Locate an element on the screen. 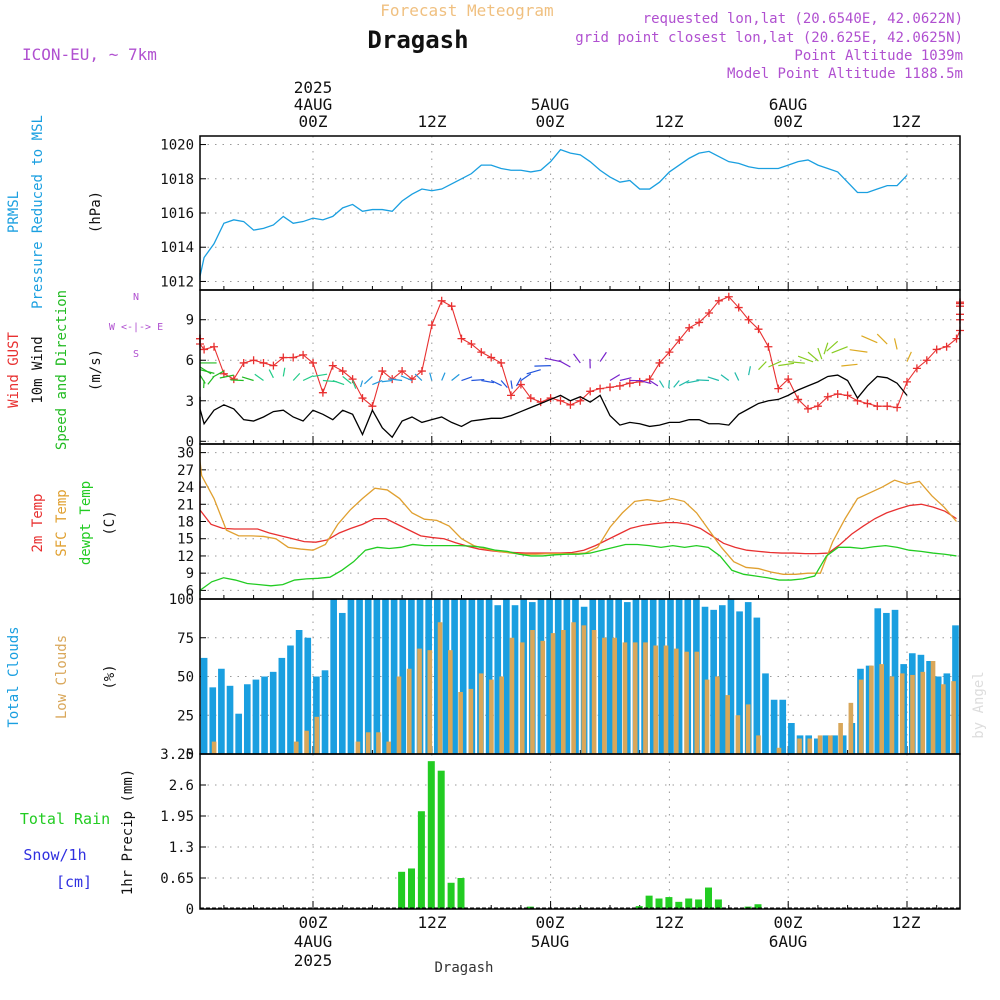 The image size is (1000, 1000). ytick-label-wind-2: 6 is located at coordinates (190, 361).